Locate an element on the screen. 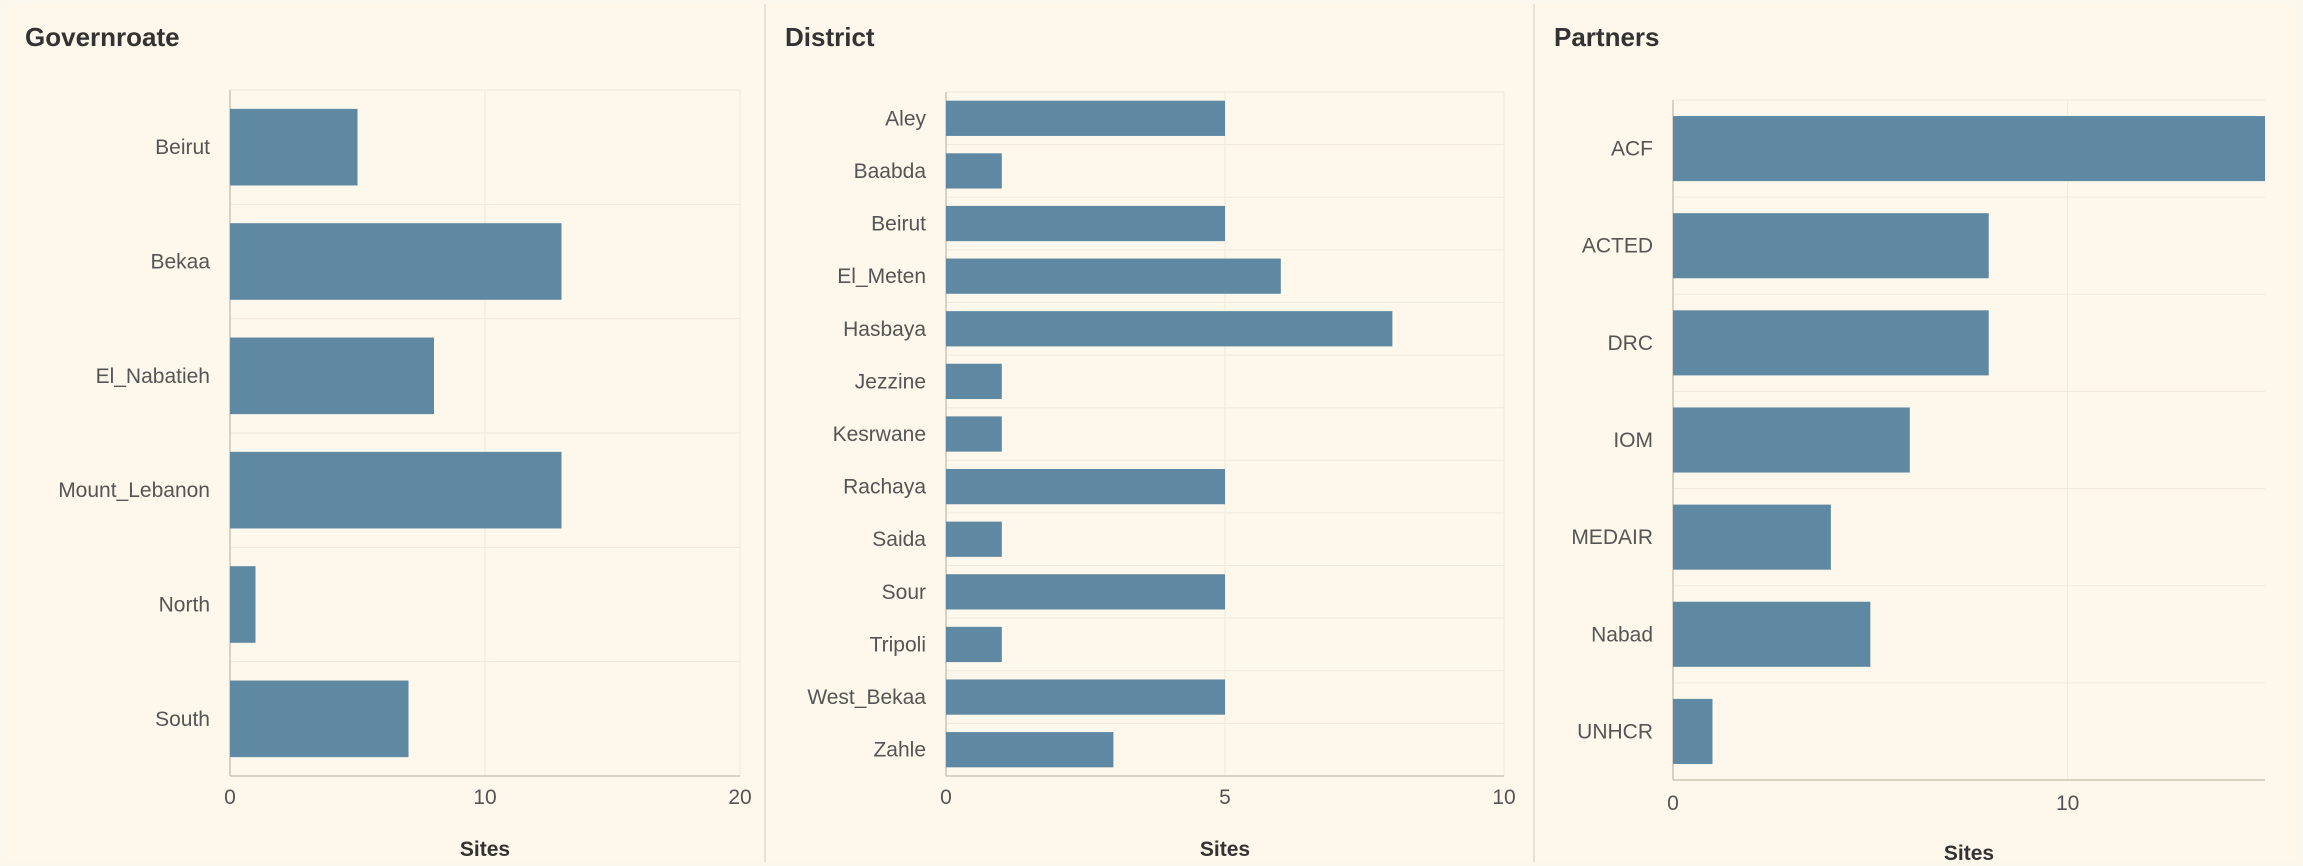 The height and width of the screenshot is (866, 2303). category-label: ACTED is located at coordinates (1617, 246).